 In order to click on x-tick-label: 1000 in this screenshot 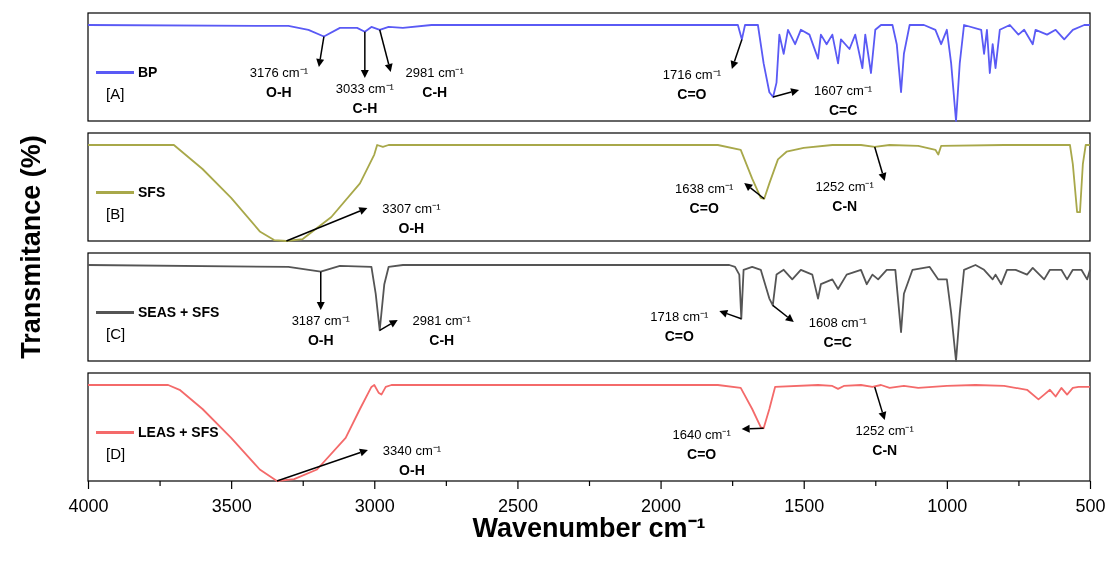, I will do `click(947, 505)`.